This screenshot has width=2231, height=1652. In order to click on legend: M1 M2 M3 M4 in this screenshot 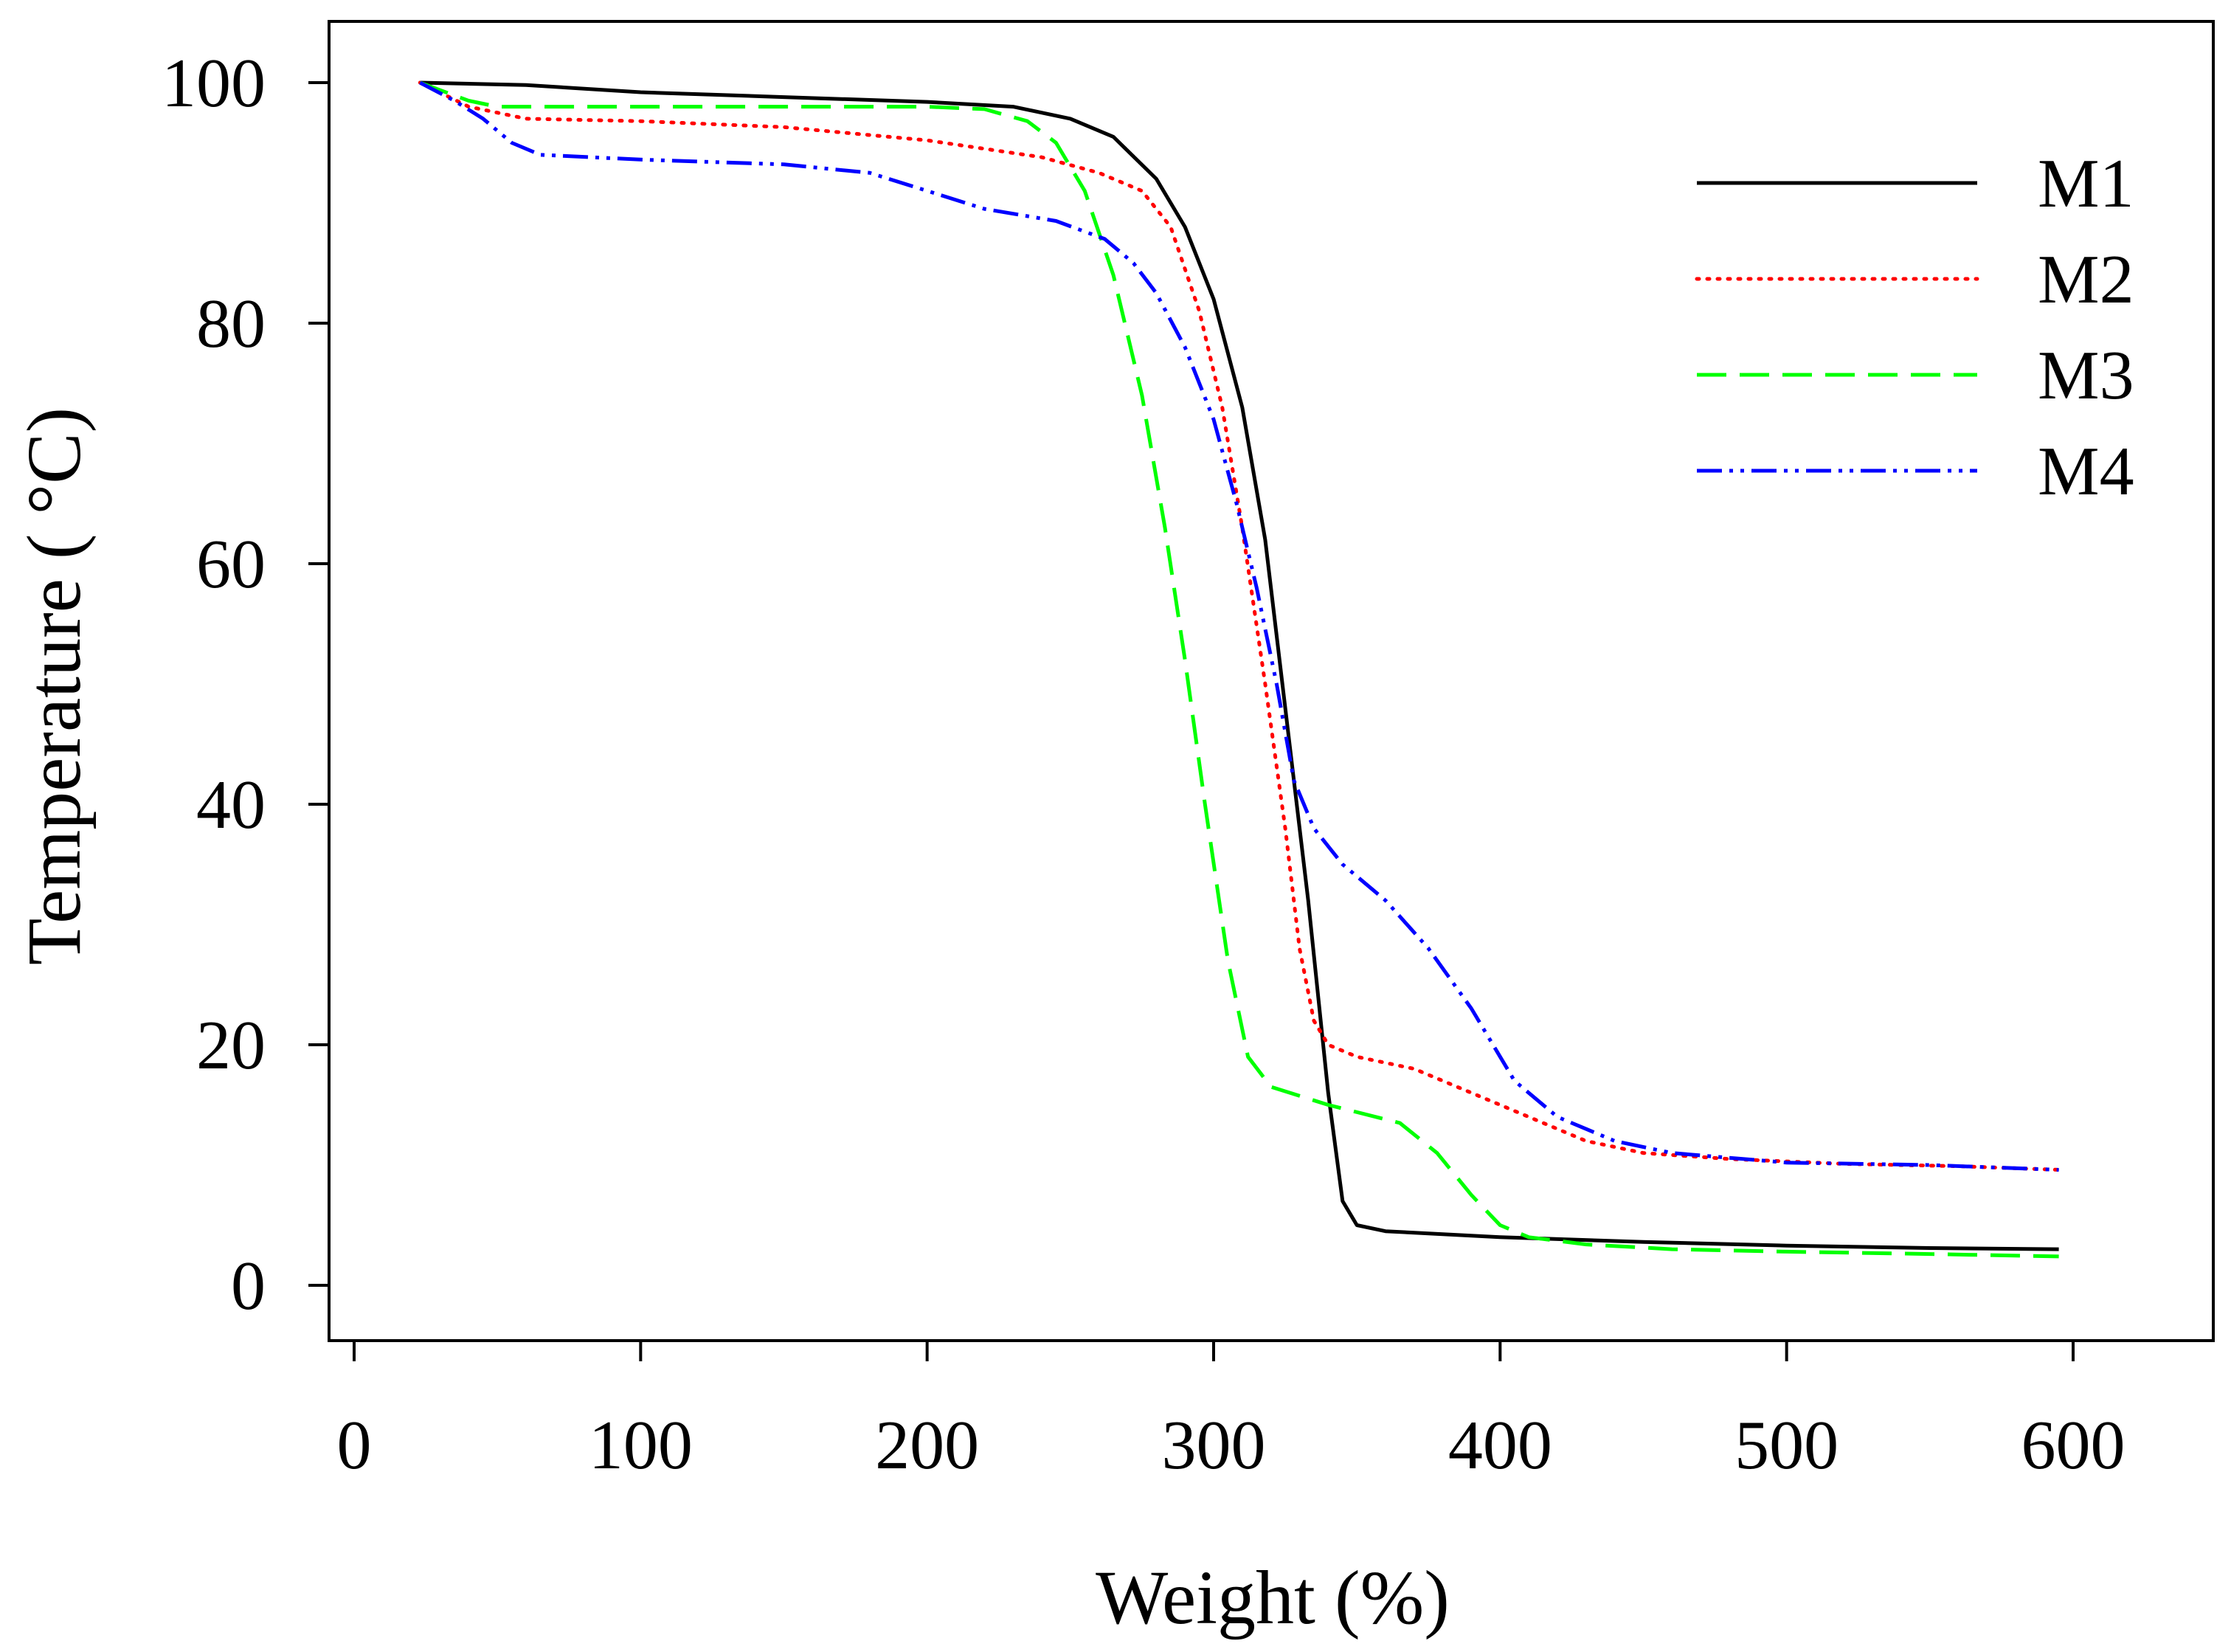, I will do `click(1914, 328)`.